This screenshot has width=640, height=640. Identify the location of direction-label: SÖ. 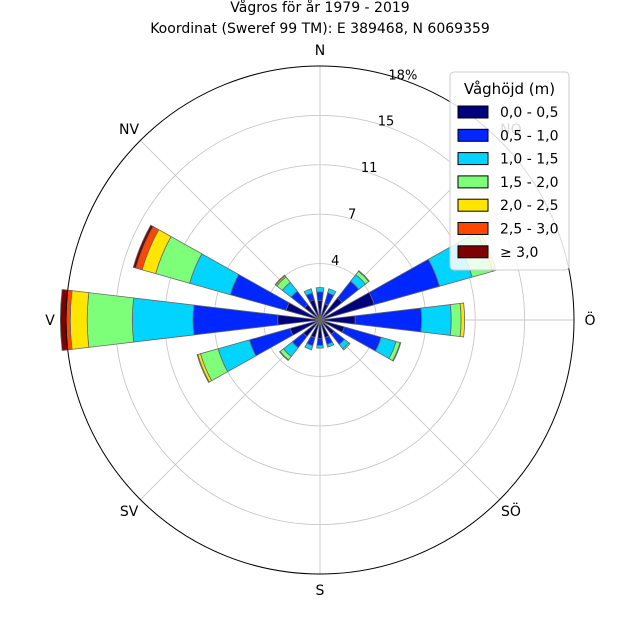
(511, 511).